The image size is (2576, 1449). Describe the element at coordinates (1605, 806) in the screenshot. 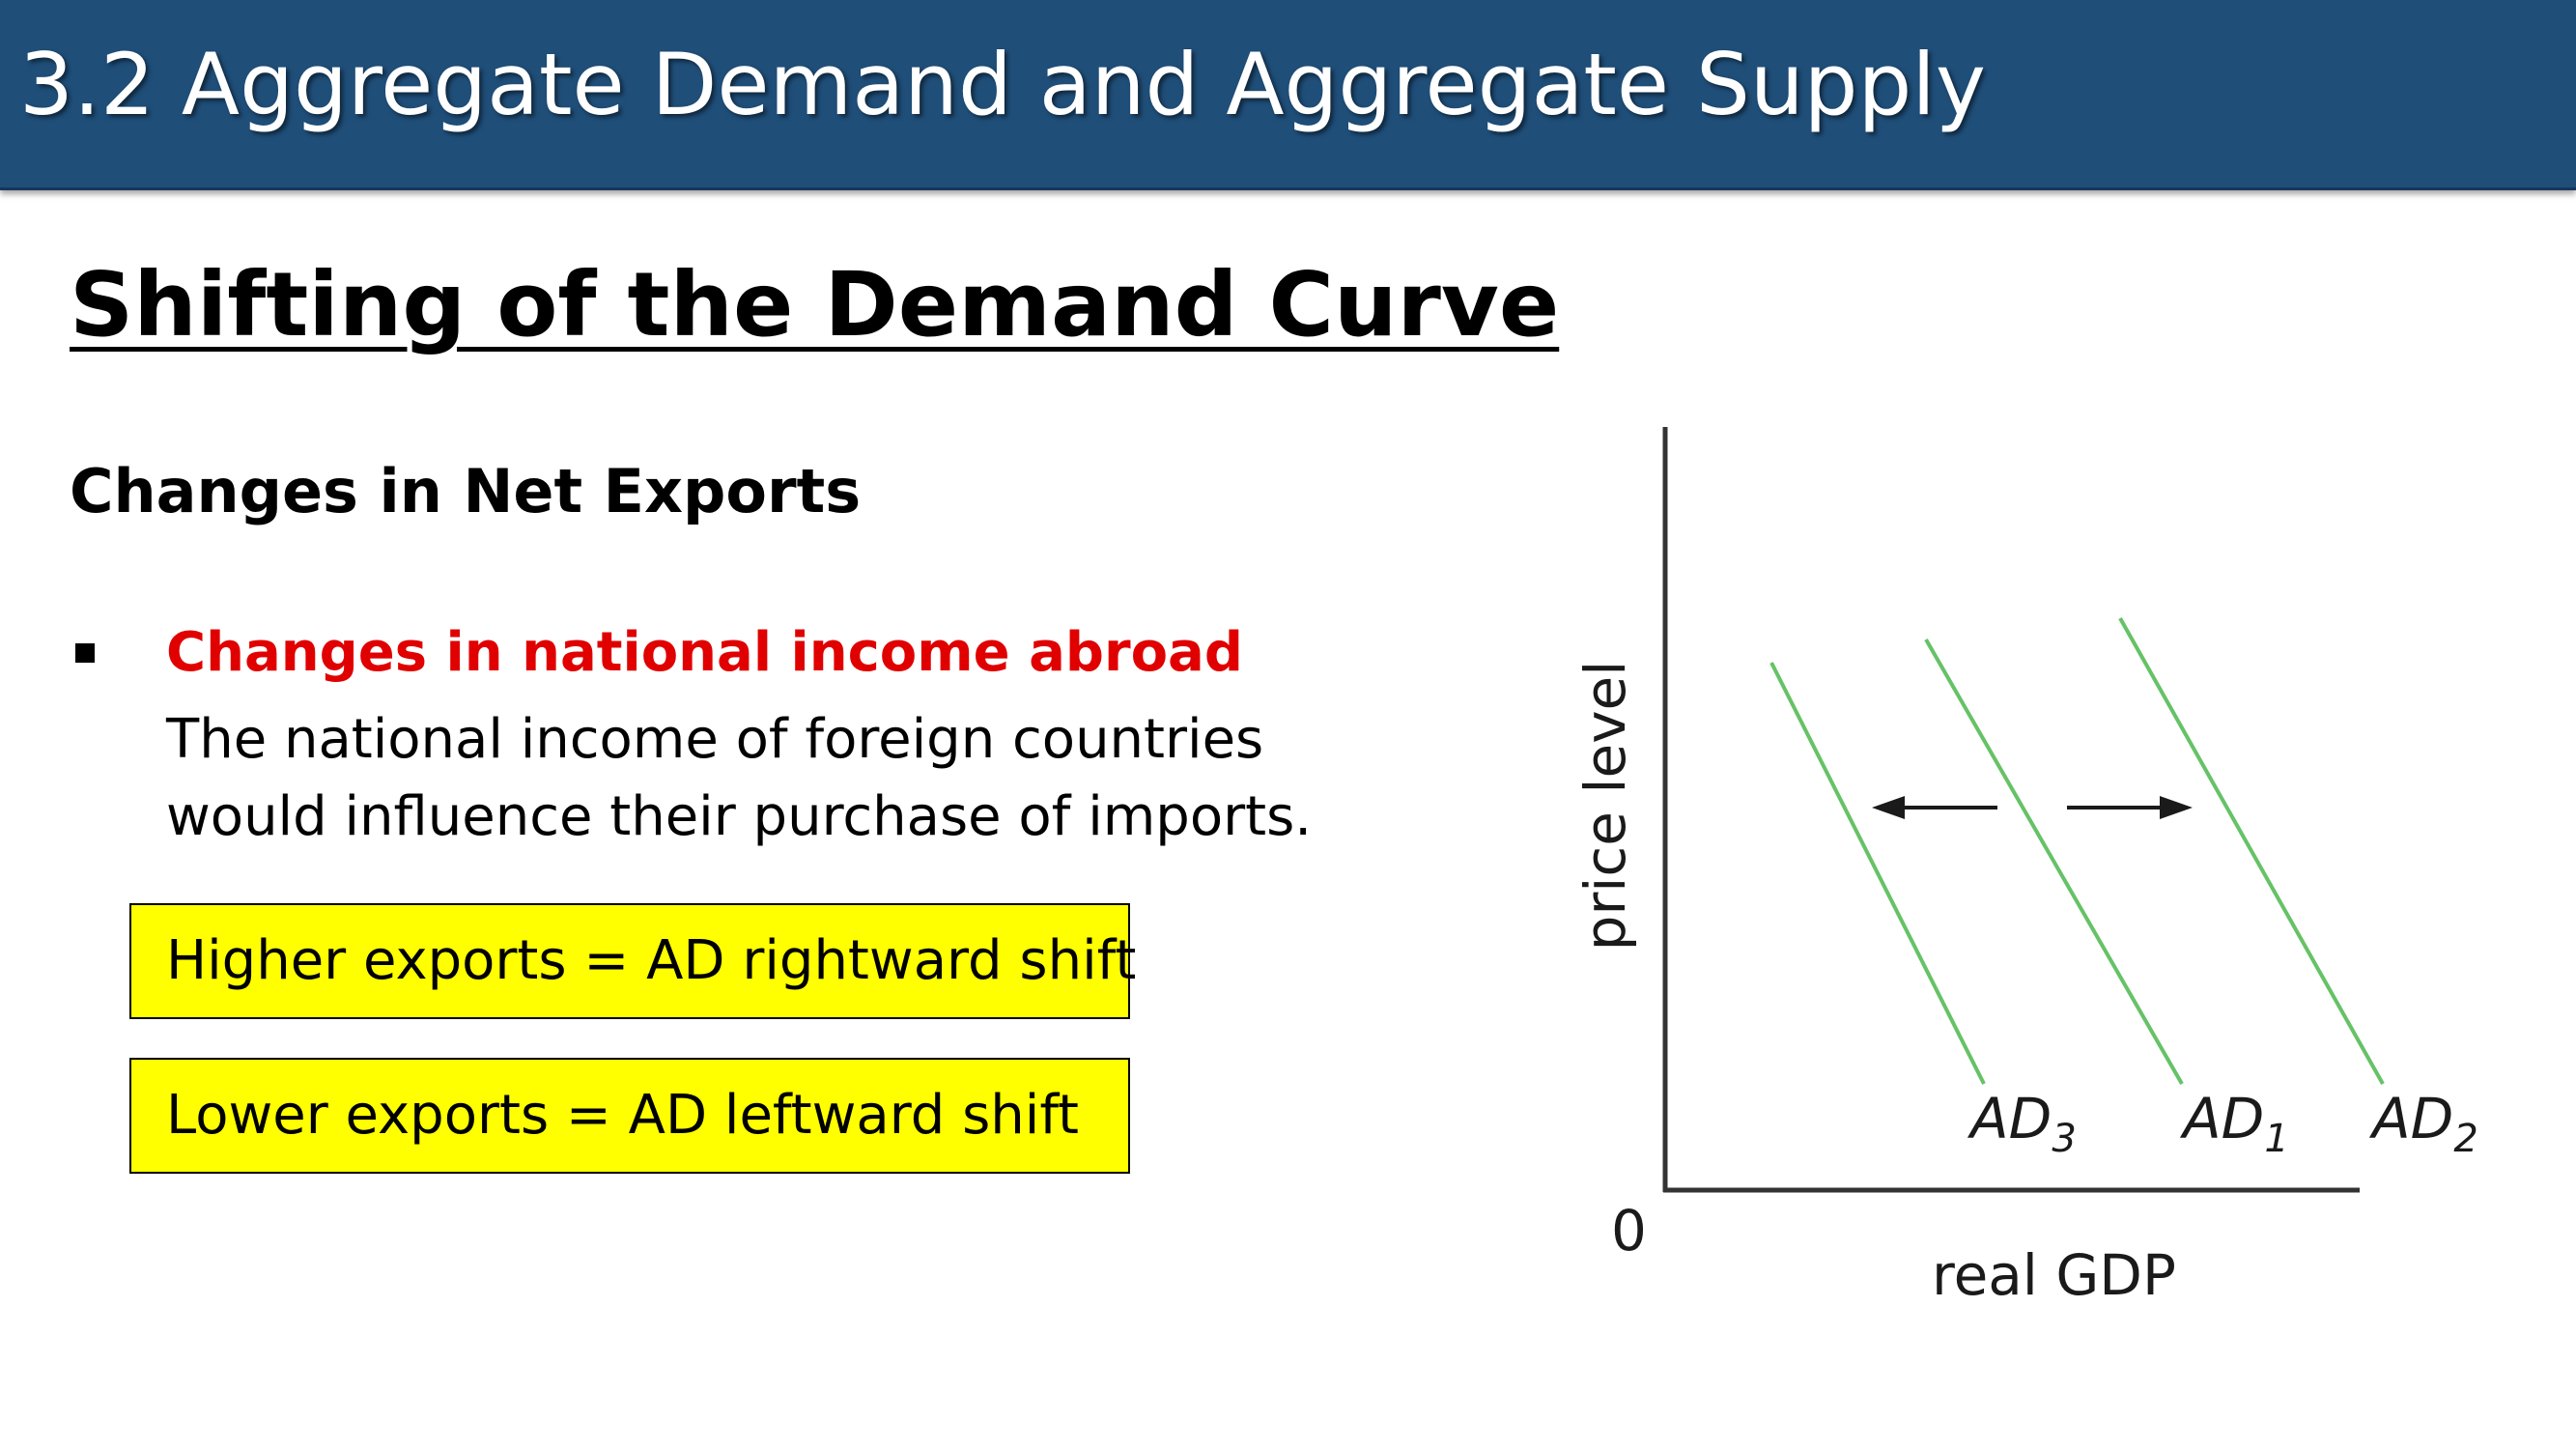

I see `y-axis-label: price level` at that location.